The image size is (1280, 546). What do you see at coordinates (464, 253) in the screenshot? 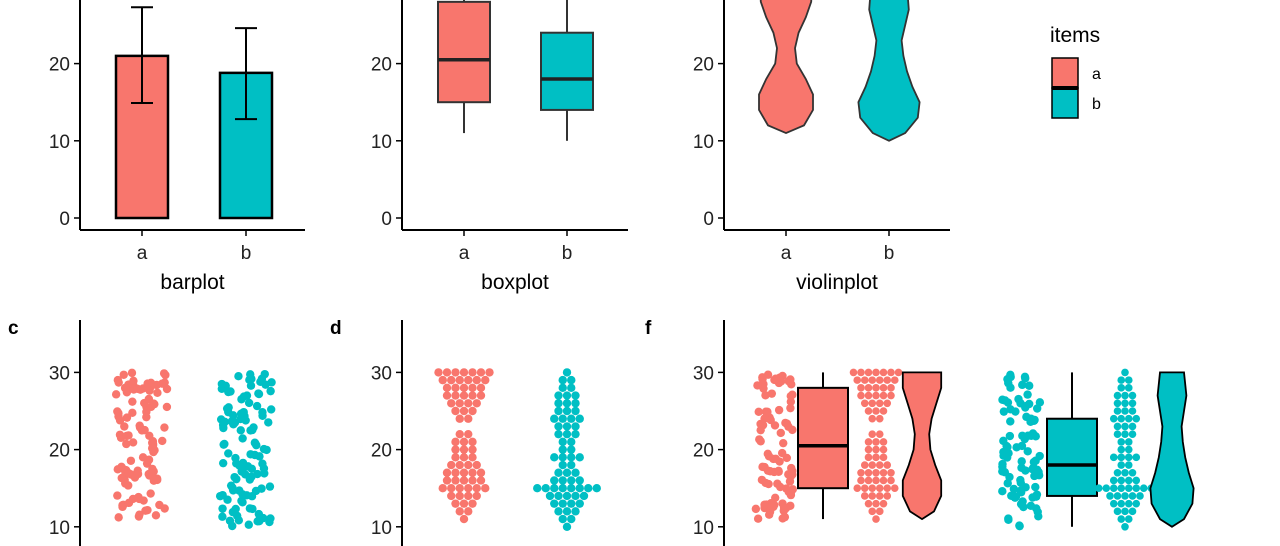
I see `x-tick-label: a` at bounding box center [464, 253].